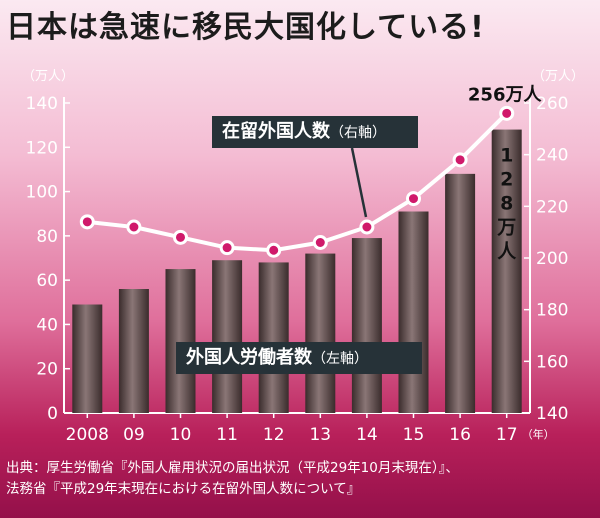 Image resolution: width=600 pixels, height=518 pixels. What do you see at coordinates (42, 193) in the screenshot?
I see `left-tick-label: 100` at bounding box center [42, 193].